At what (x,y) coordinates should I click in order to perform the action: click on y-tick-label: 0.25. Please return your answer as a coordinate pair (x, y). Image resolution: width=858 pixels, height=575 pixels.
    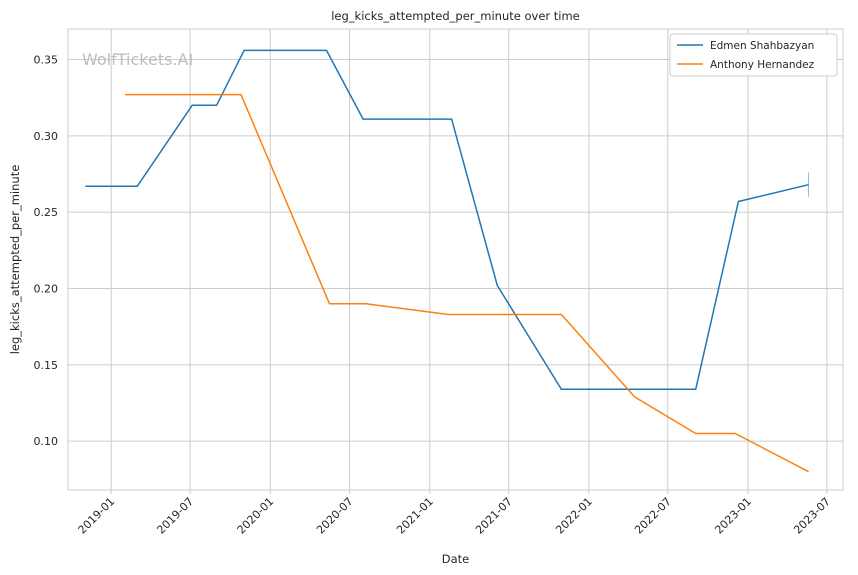
    Looking at the image, I should click on (46, 212).